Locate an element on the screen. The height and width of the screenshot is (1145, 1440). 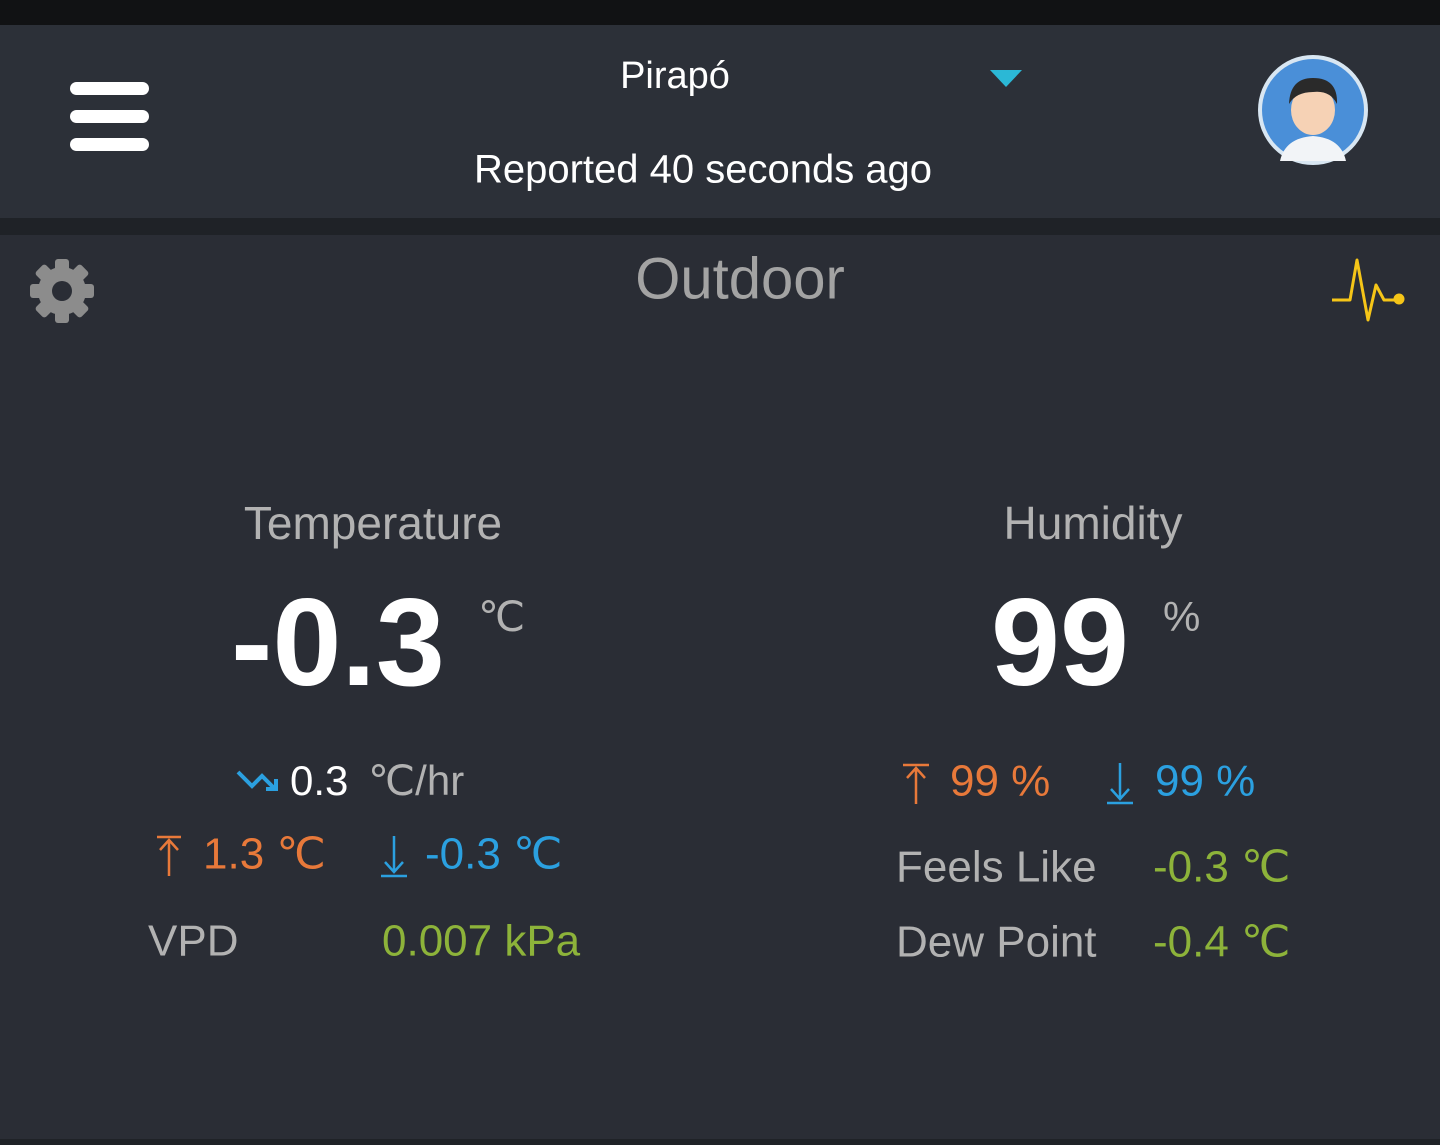
avatar-face is located at coordinates (1313, 110).